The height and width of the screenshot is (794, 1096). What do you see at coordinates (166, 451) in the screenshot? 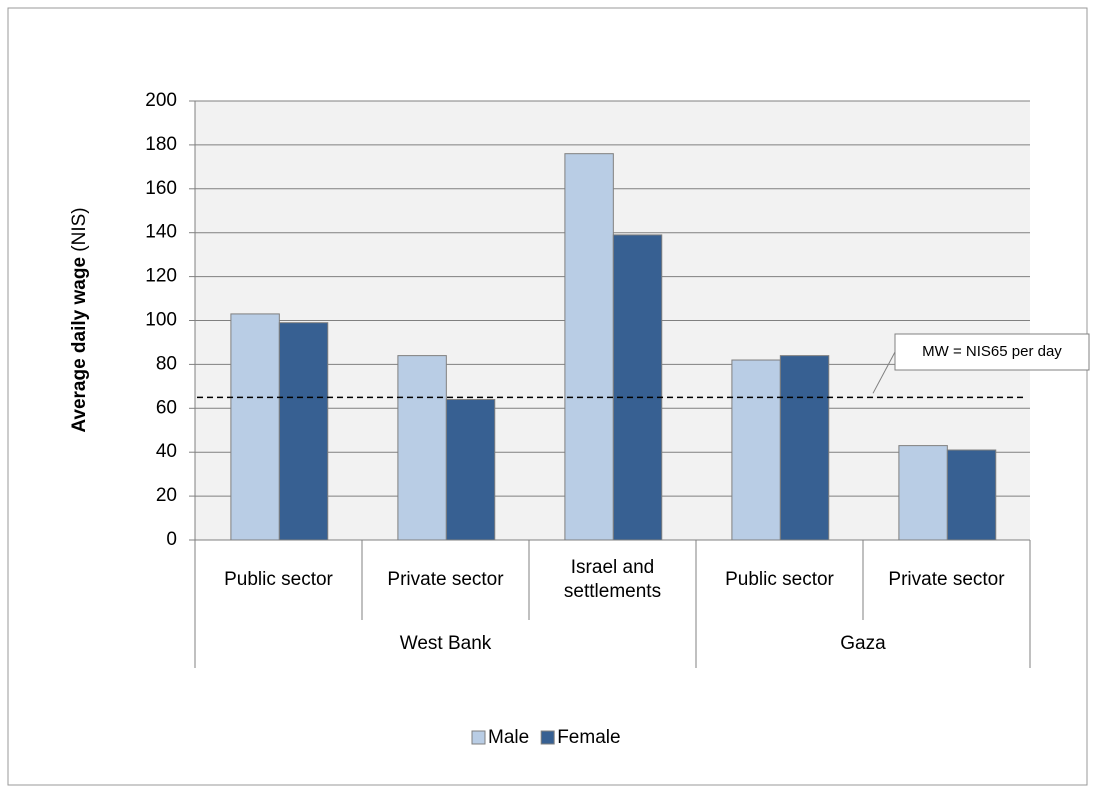
I see `y-tick-label: 40` at bounding box center [166, 451].